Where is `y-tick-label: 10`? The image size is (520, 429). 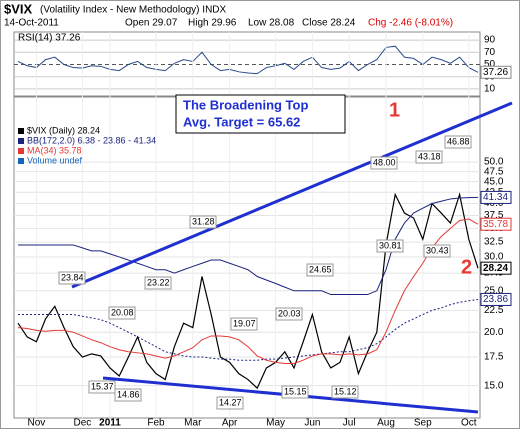
y-tick-label: 10 is located at coordinates (490, 89).